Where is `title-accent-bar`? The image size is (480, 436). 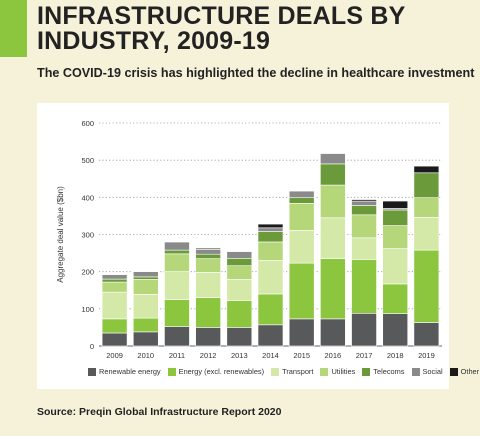
title-accent-bar is located at coordinates (13, 28).